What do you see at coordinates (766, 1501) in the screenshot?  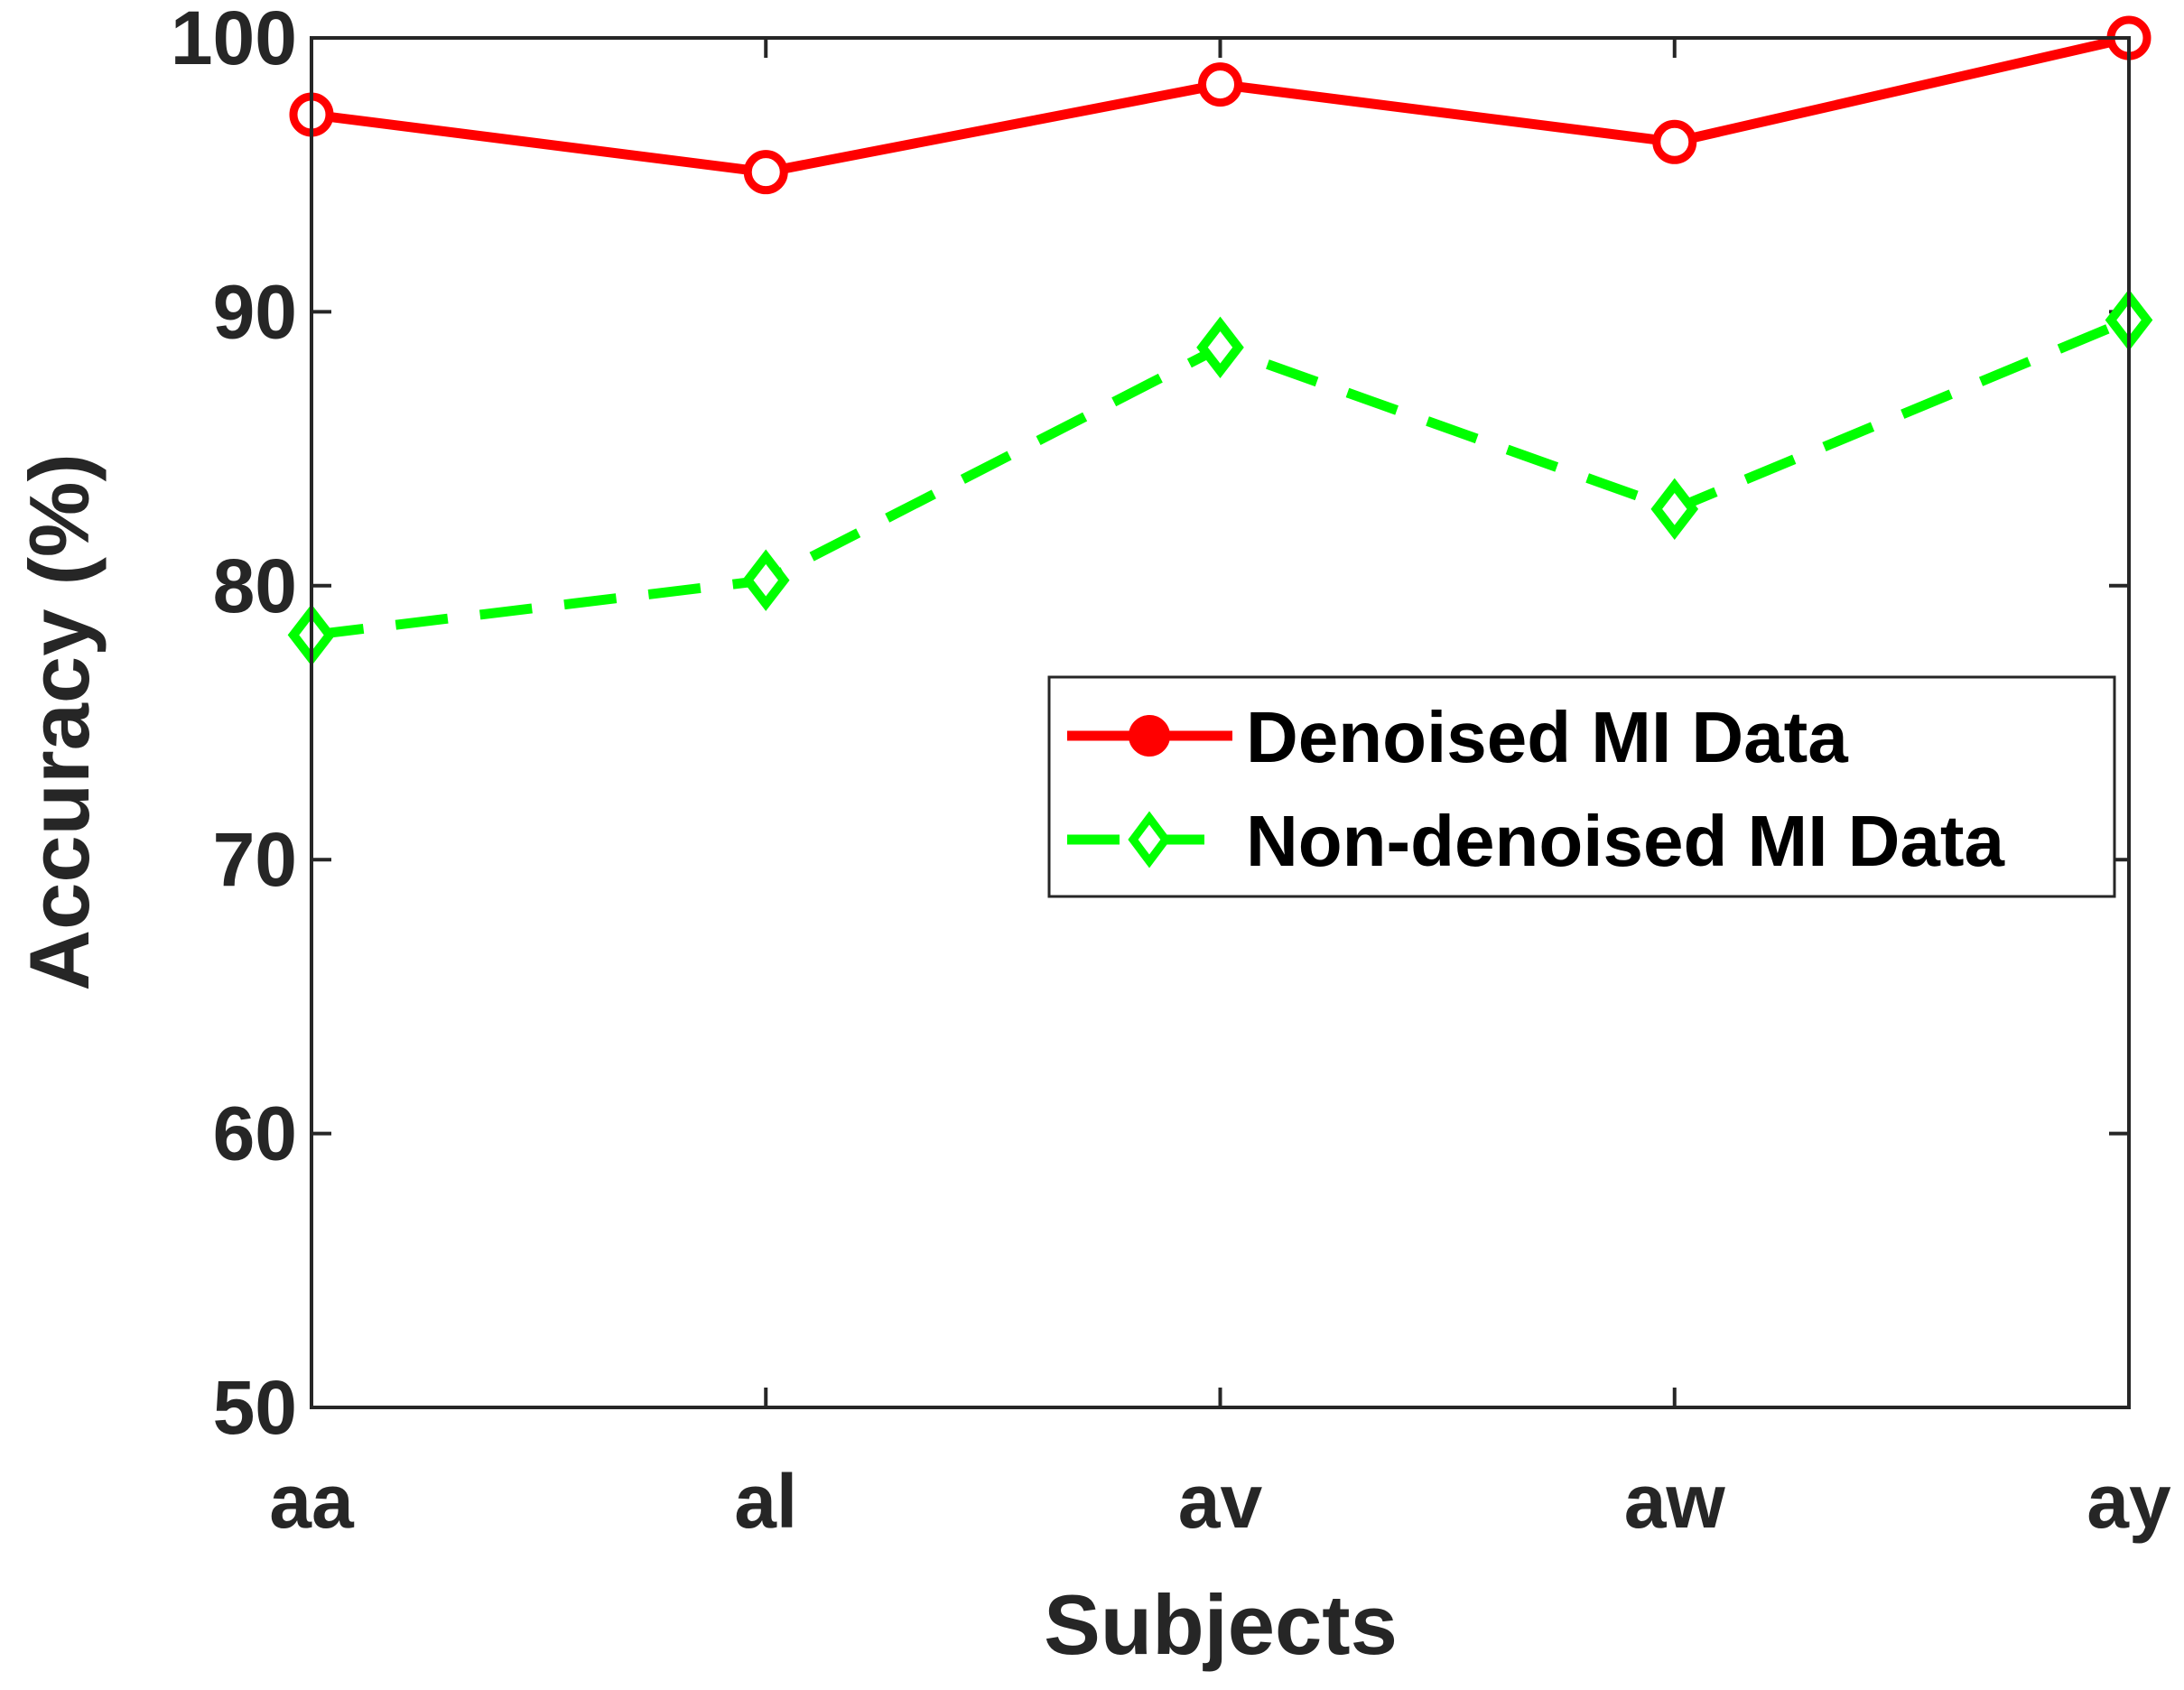 I see `x-tick-label: al` at bounding box center [766, 1501].